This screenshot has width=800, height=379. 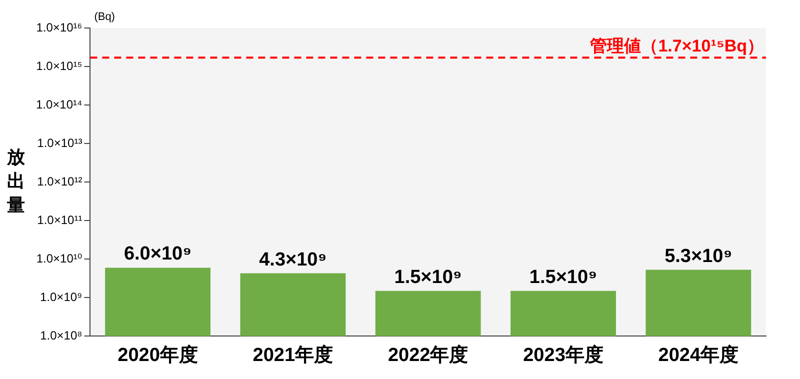 I want to click on x-tick-label: 2022年度, so click(x=428, y=355).